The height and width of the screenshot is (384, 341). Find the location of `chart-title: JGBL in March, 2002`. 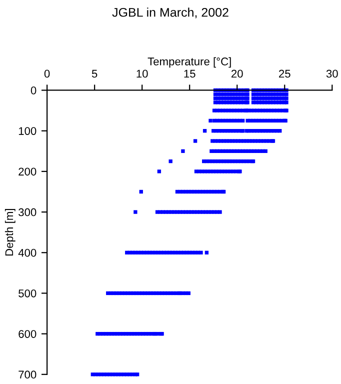

chart-title: JGBL in March, 2002 is located at coordinates (170, 13).